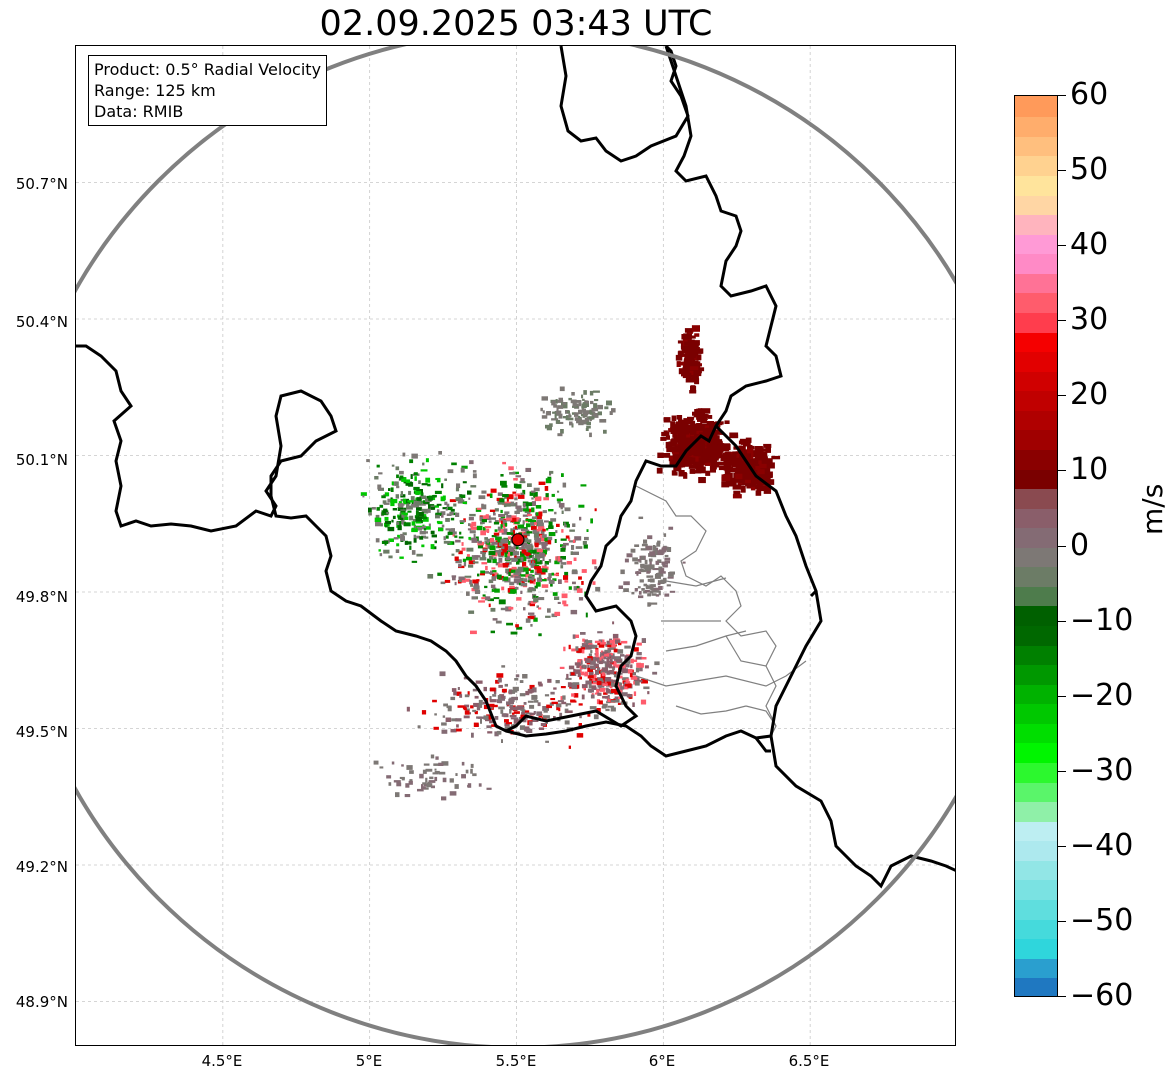 The image size is (1171, 1081). What do you see at coordinates (518, 540) in the screenshot?
I see `radar-site-marker` at bounding box center [518, 540].